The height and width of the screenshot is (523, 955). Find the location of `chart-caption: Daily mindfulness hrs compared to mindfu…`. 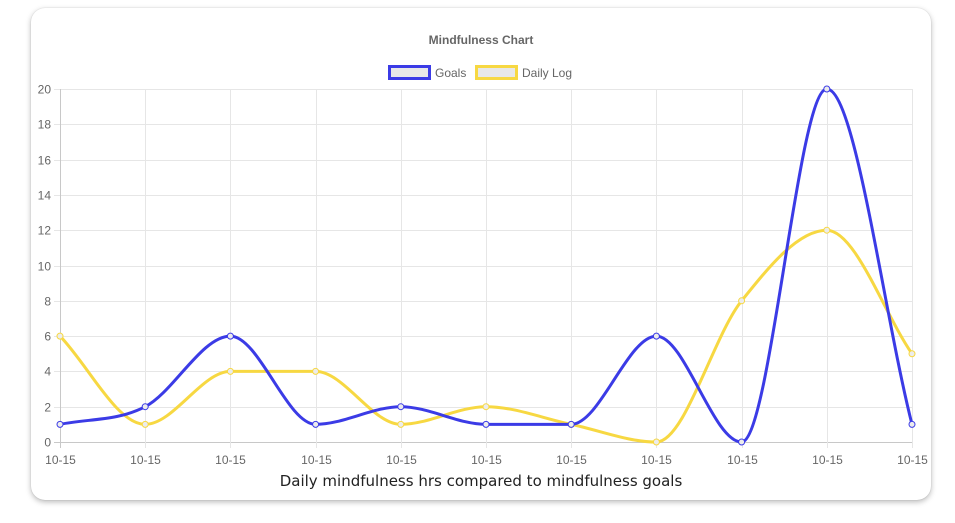

chart-caption: Daily mindfulness hrs compared to mindfu… is located at coordinates (481, 481).